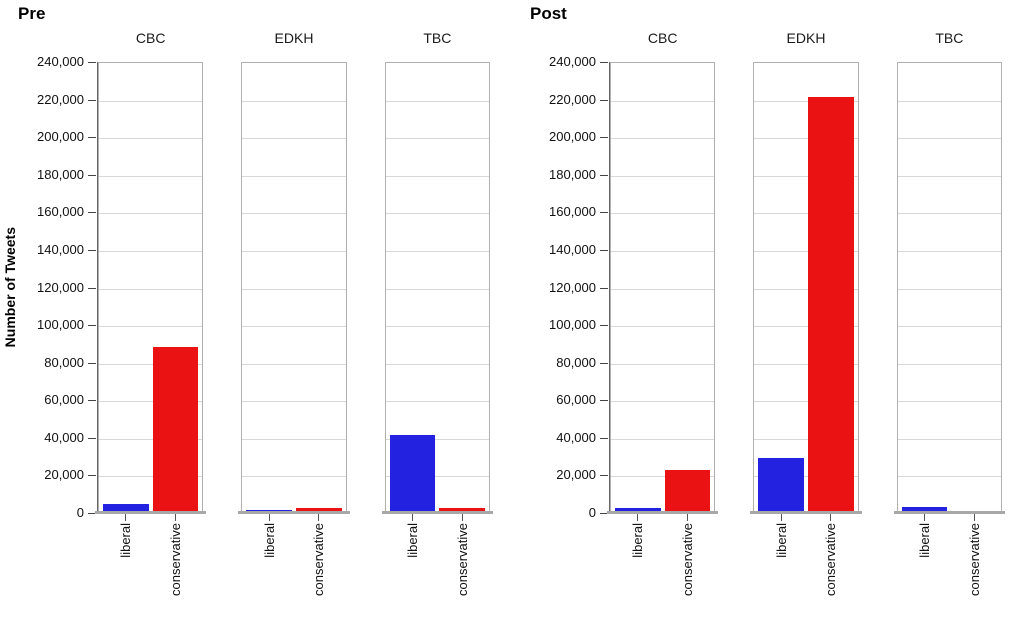 The image size is (1024, 620). I want to click on y-tick-label: 40,000, so click(64, 437).